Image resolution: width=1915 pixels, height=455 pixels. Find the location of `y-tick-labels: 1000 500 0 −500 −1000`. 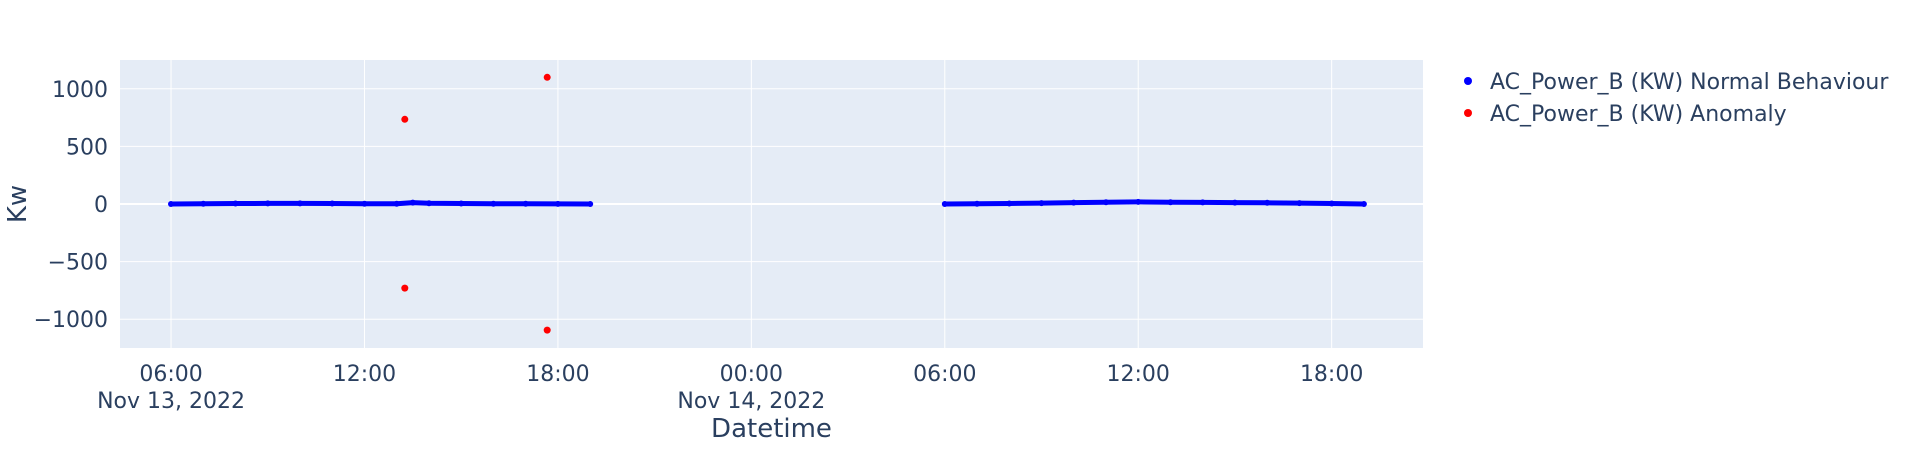

y-tick-labels: 1000 500 0 −500 −1000 is located at coordinates (71, 205).